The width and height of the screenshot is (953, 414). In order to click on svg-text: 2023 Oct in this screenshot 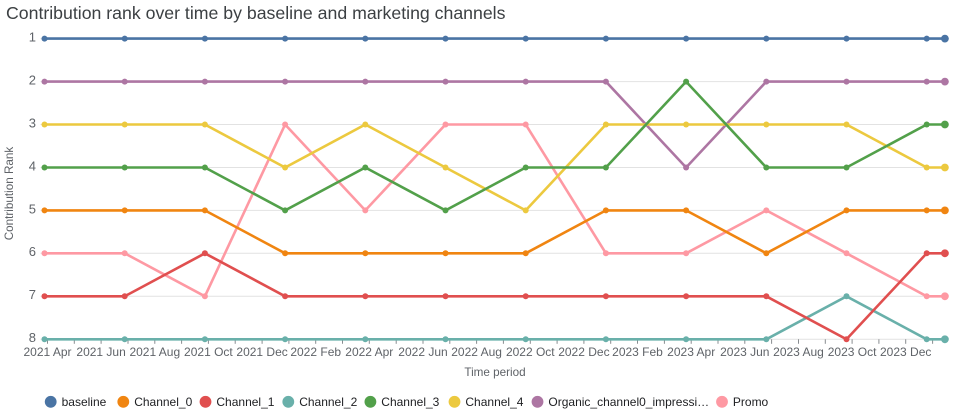, I will do `click(852, 352)`.